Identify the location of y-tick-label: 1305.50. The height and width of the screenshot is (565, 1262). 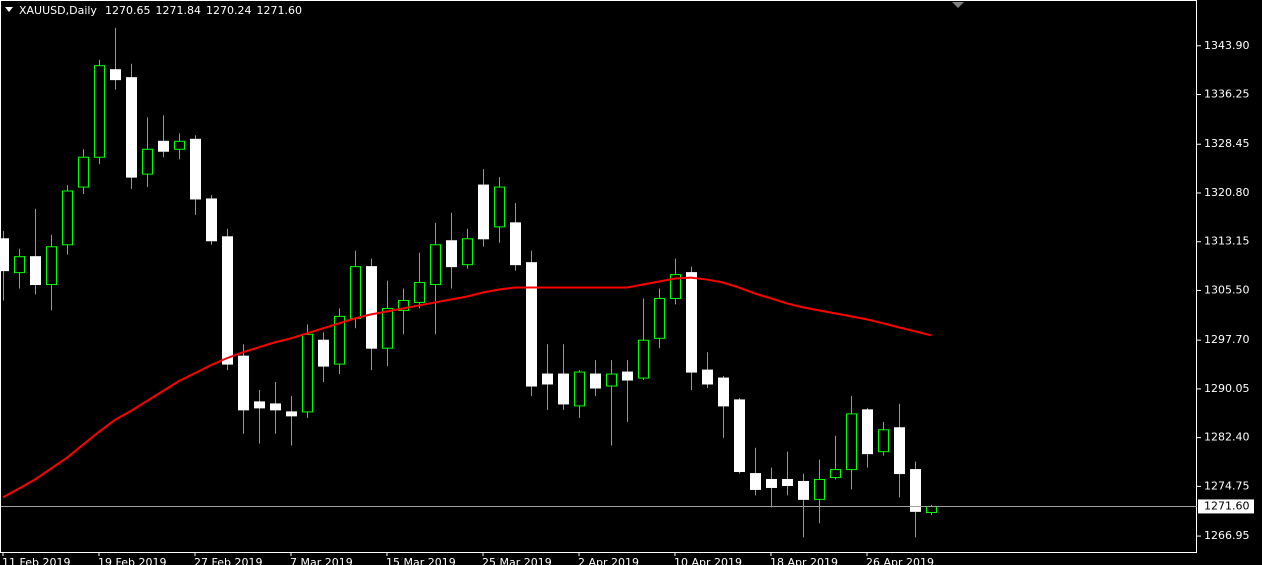
(1227, 289).